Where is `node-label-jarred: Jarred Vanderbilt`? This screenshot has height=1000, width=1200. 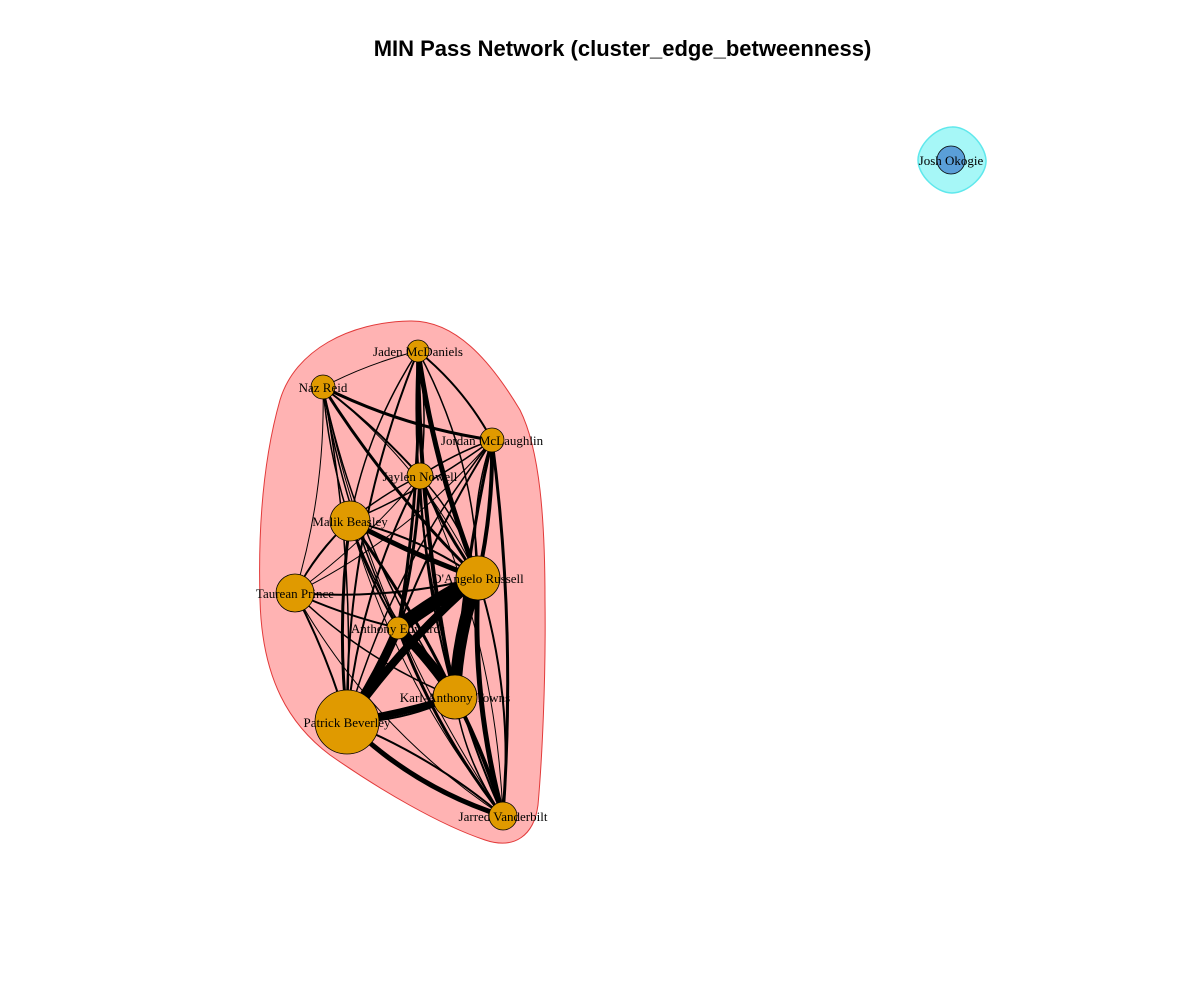
node-label-jarred: Jarred Vanderbilt is located at coordinates (503, 816).